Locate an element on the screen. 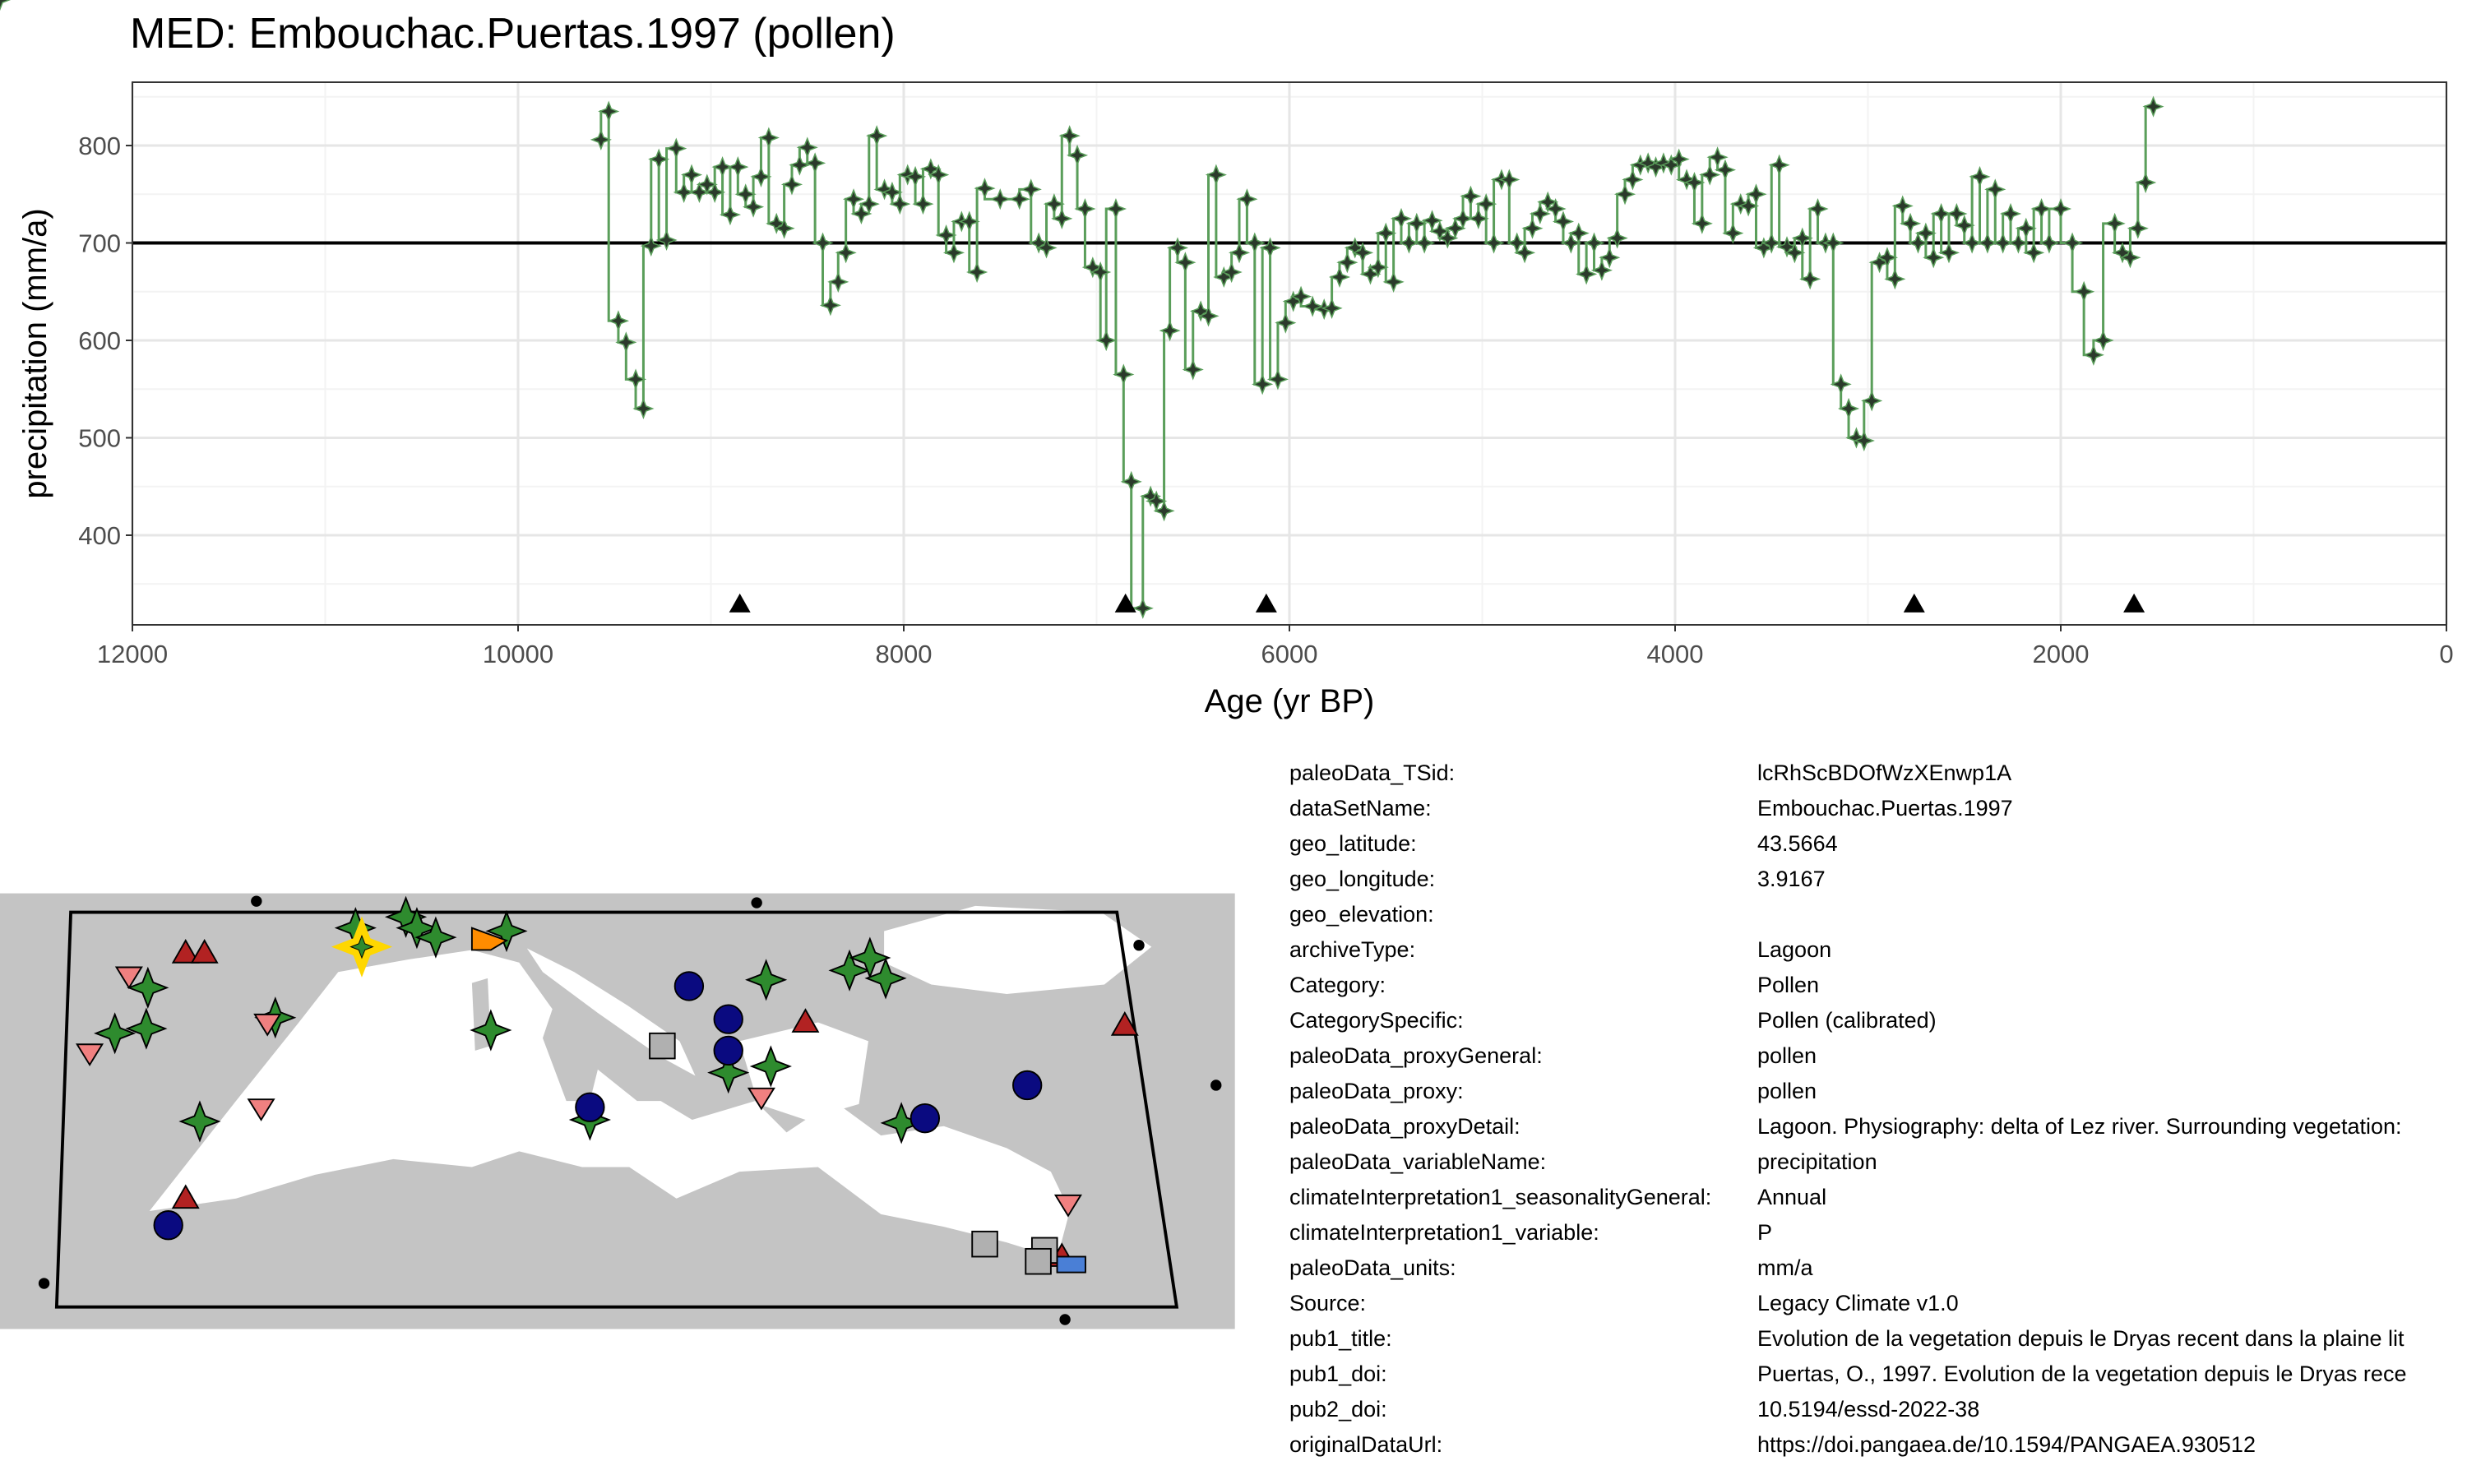  x-tick-label: 0 is located at coordinates (2446, 654).